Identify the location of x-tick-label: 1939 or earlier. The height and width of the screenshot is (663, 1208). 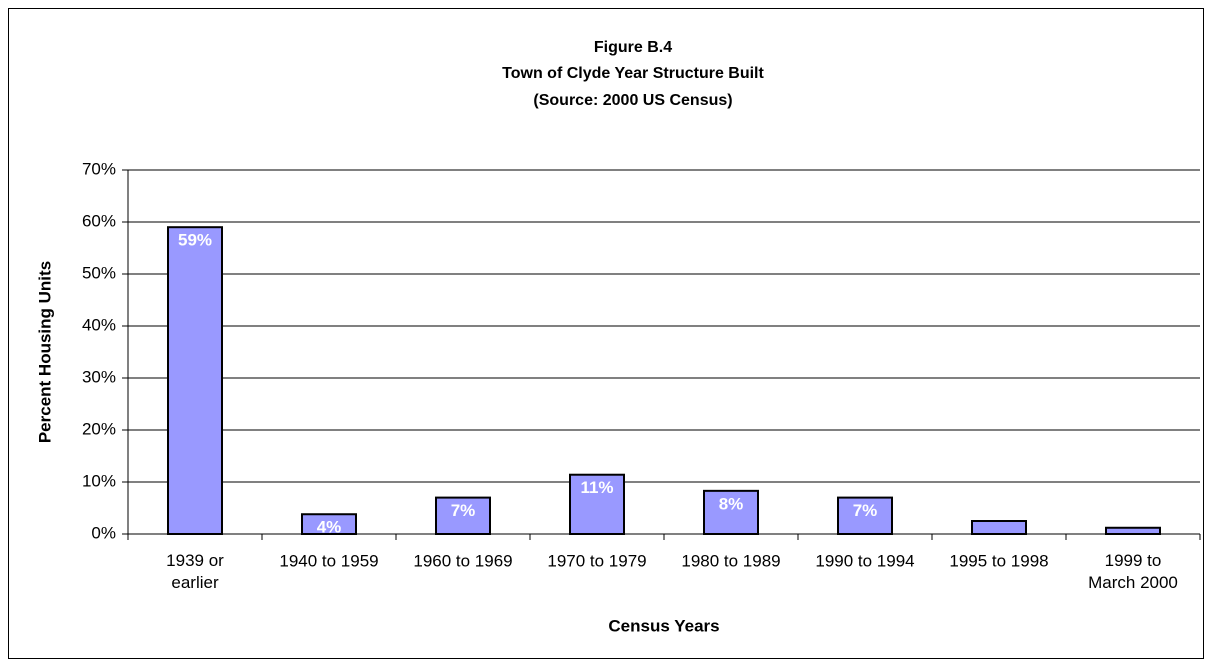
(195, 571).